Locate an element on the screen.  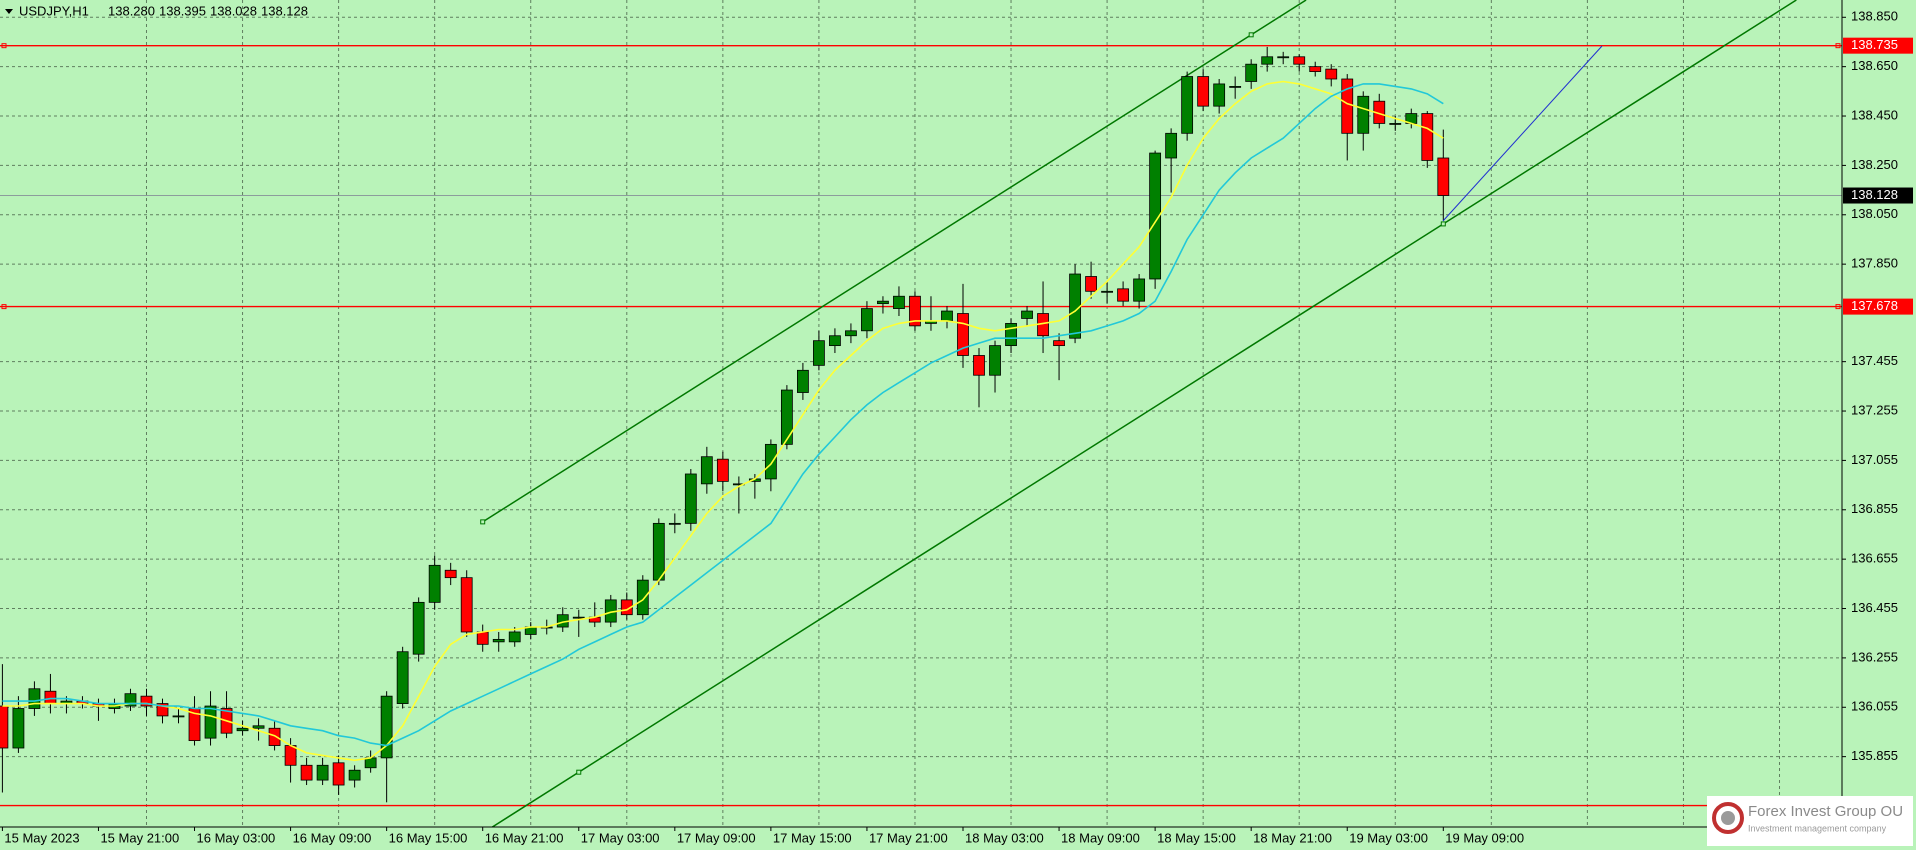
x-tick-label: 15 May 21:00 is located at coordinates (139, 837).